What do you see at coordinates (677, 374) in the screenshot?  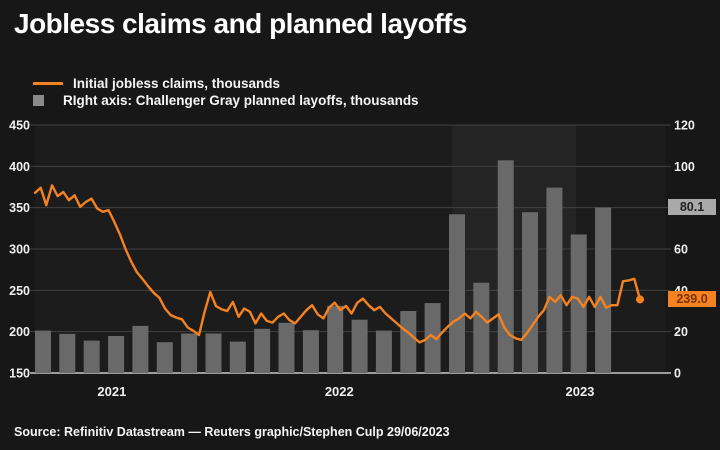 I see `right-tick-label: 0` at bounding box center [677, 374].